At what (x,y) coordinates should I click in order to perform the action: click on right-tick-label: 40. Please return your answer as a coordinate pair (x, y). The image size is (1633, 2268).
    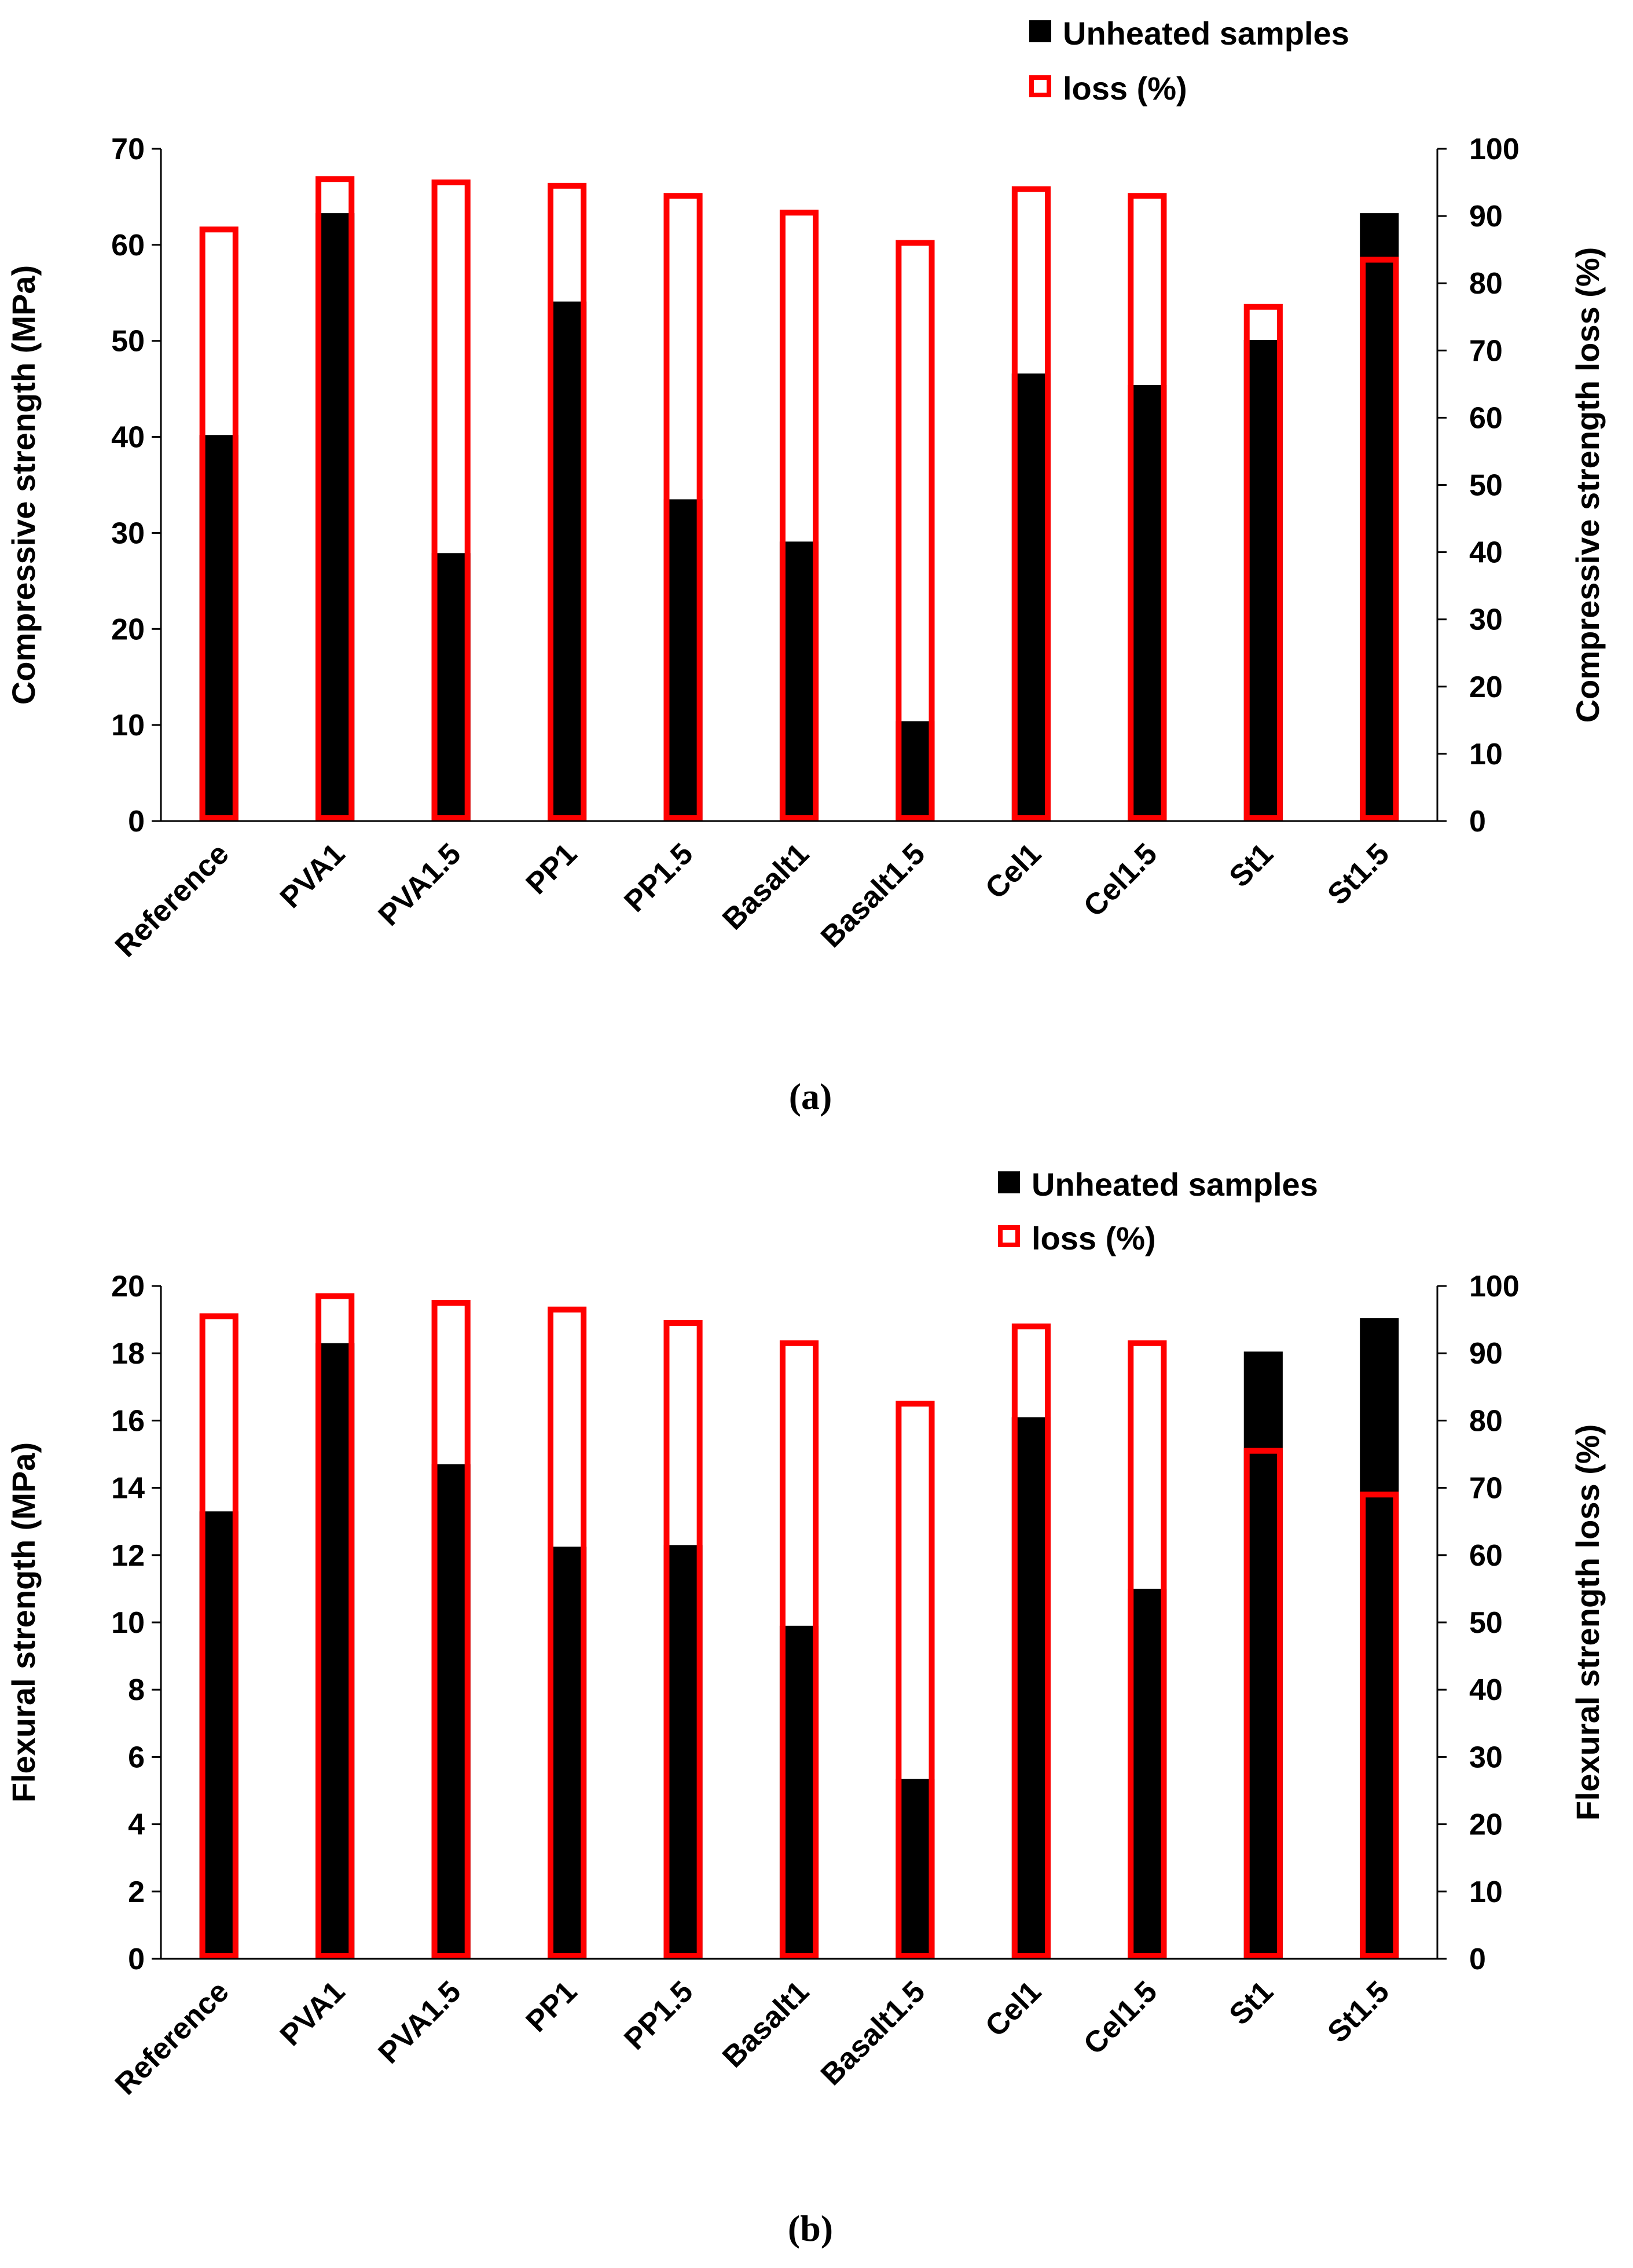
    Looking at the image, I should click on (1486, 1690).